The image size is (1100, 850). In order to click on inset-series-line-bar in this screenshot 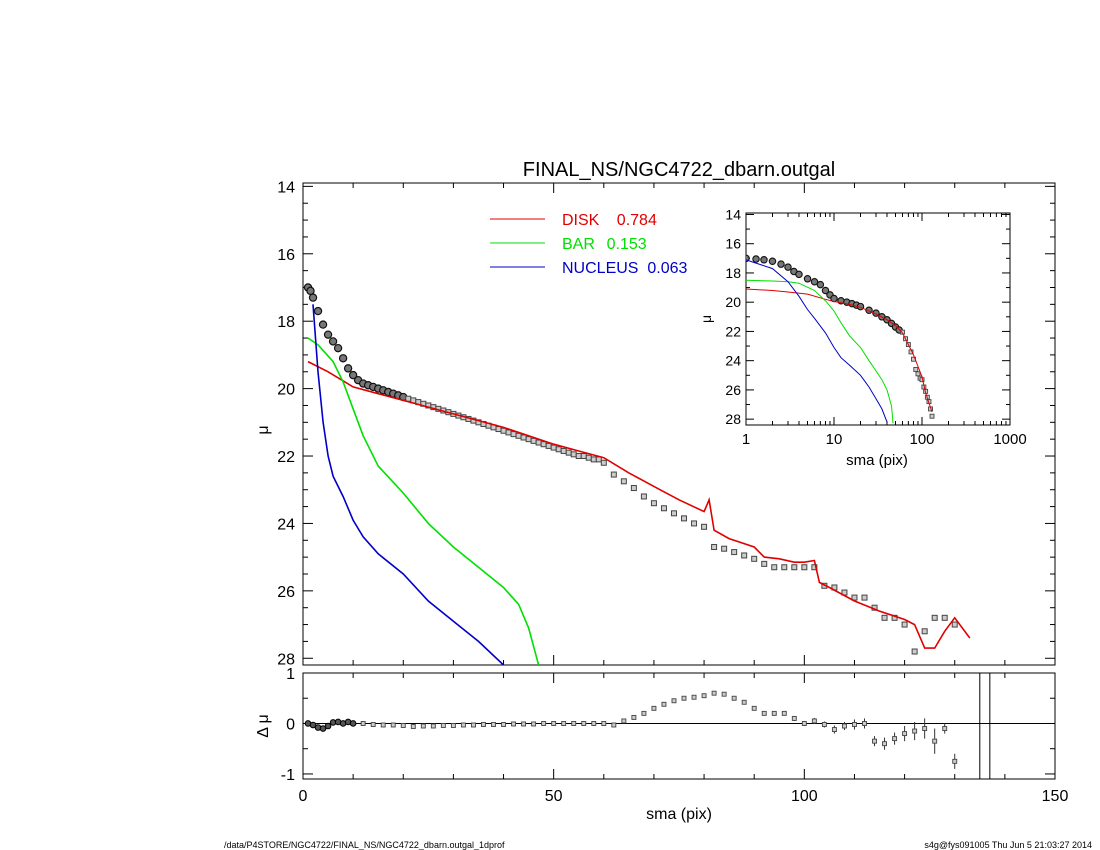, I will do `click(820, 351)`.